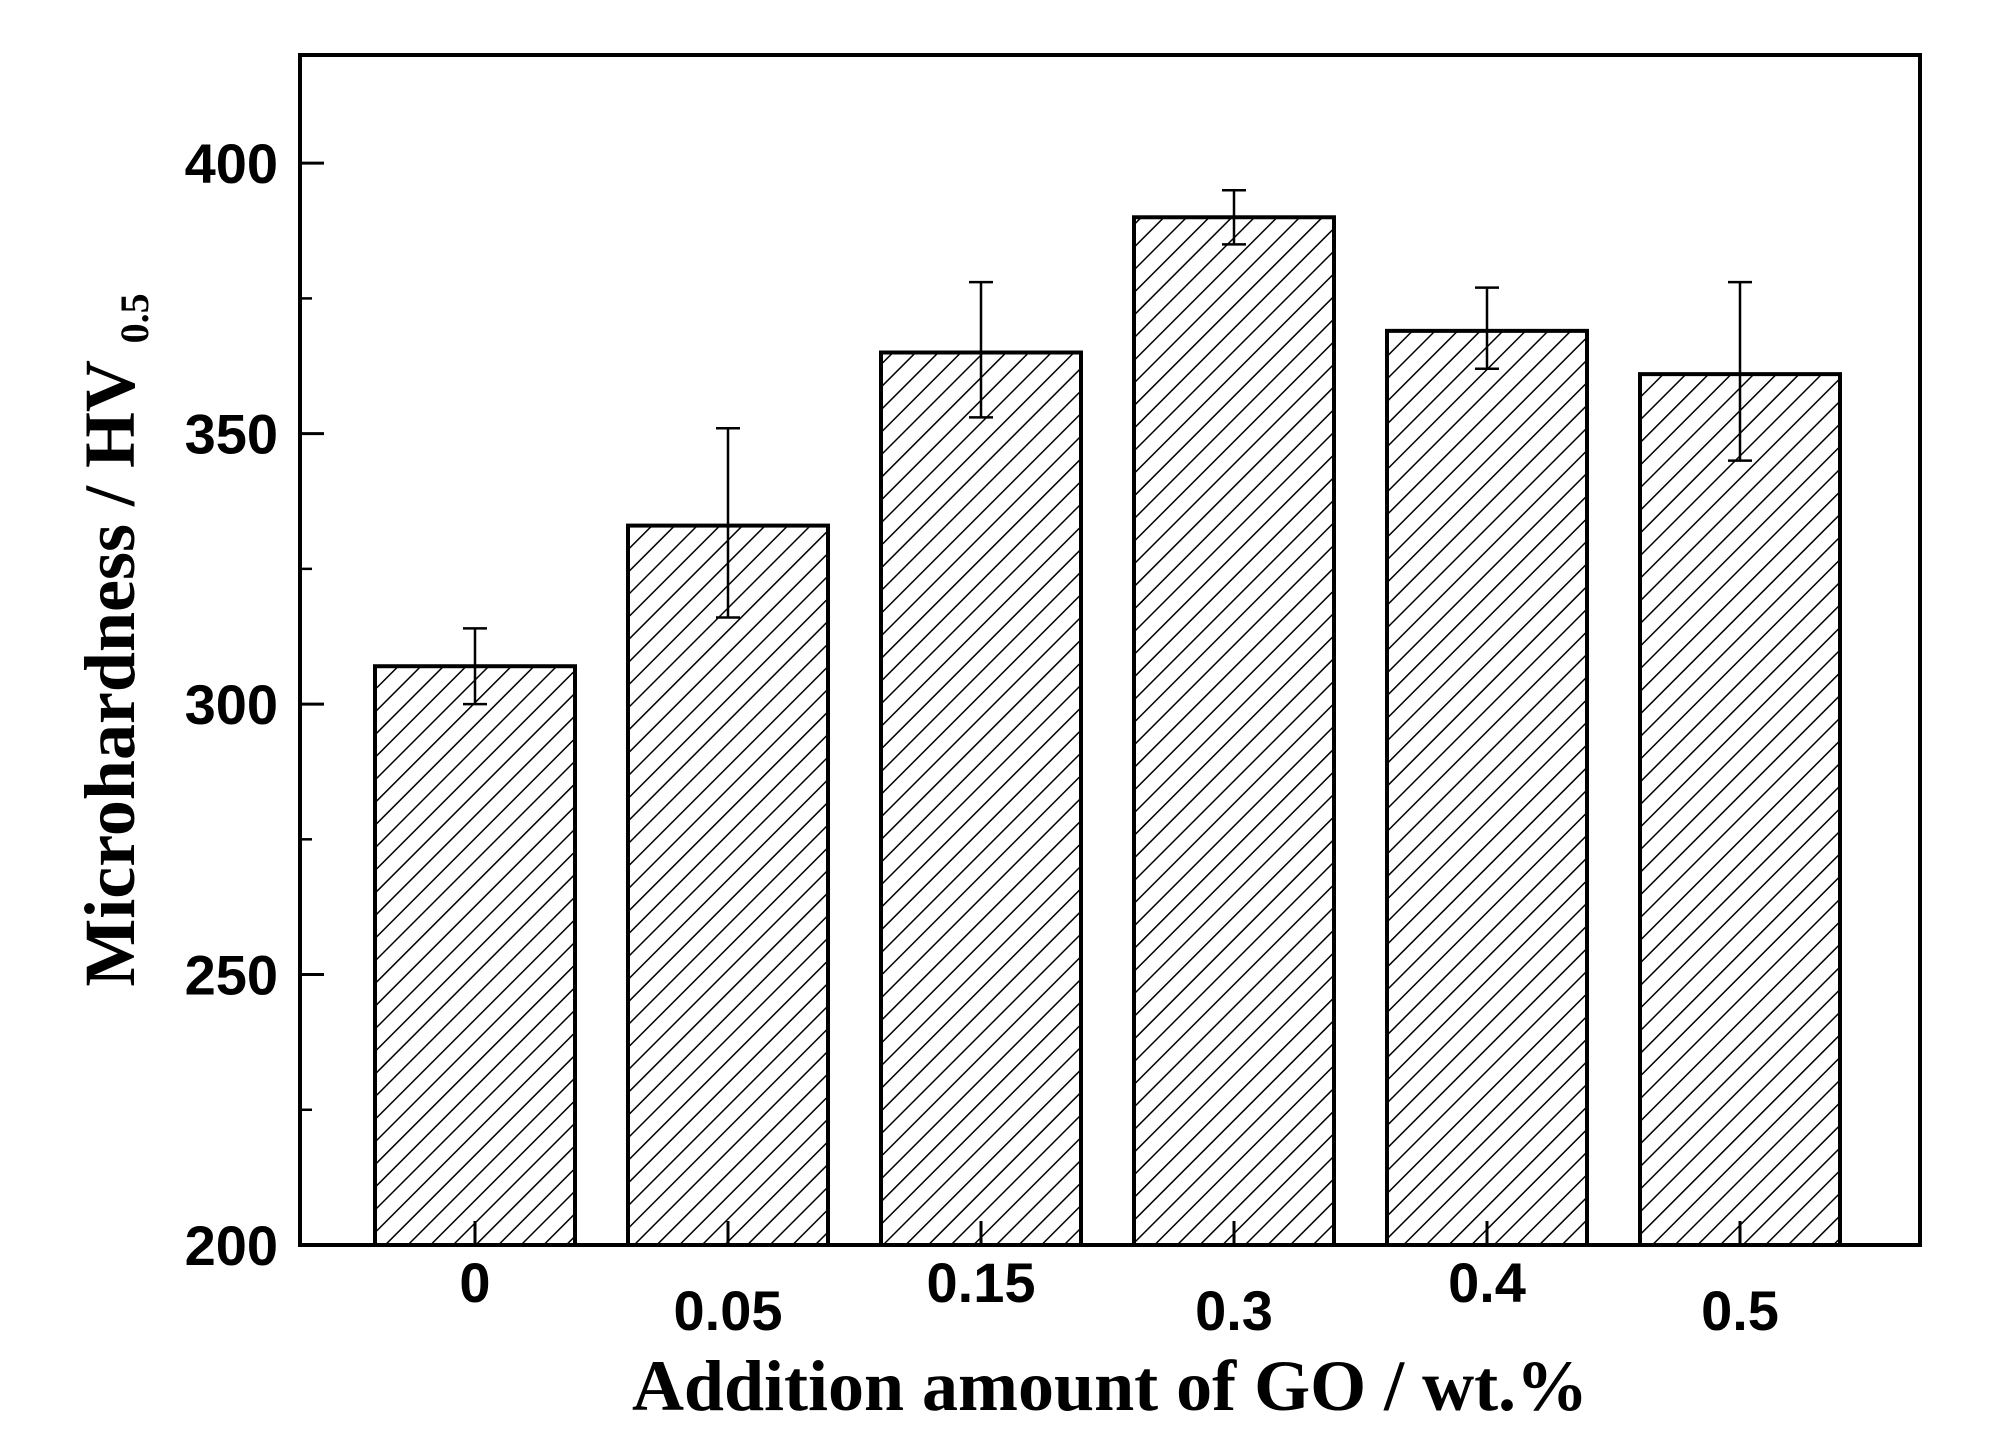 The image size is (1995, 1445). I want to click on bar-0.4, so click(1487, 787).